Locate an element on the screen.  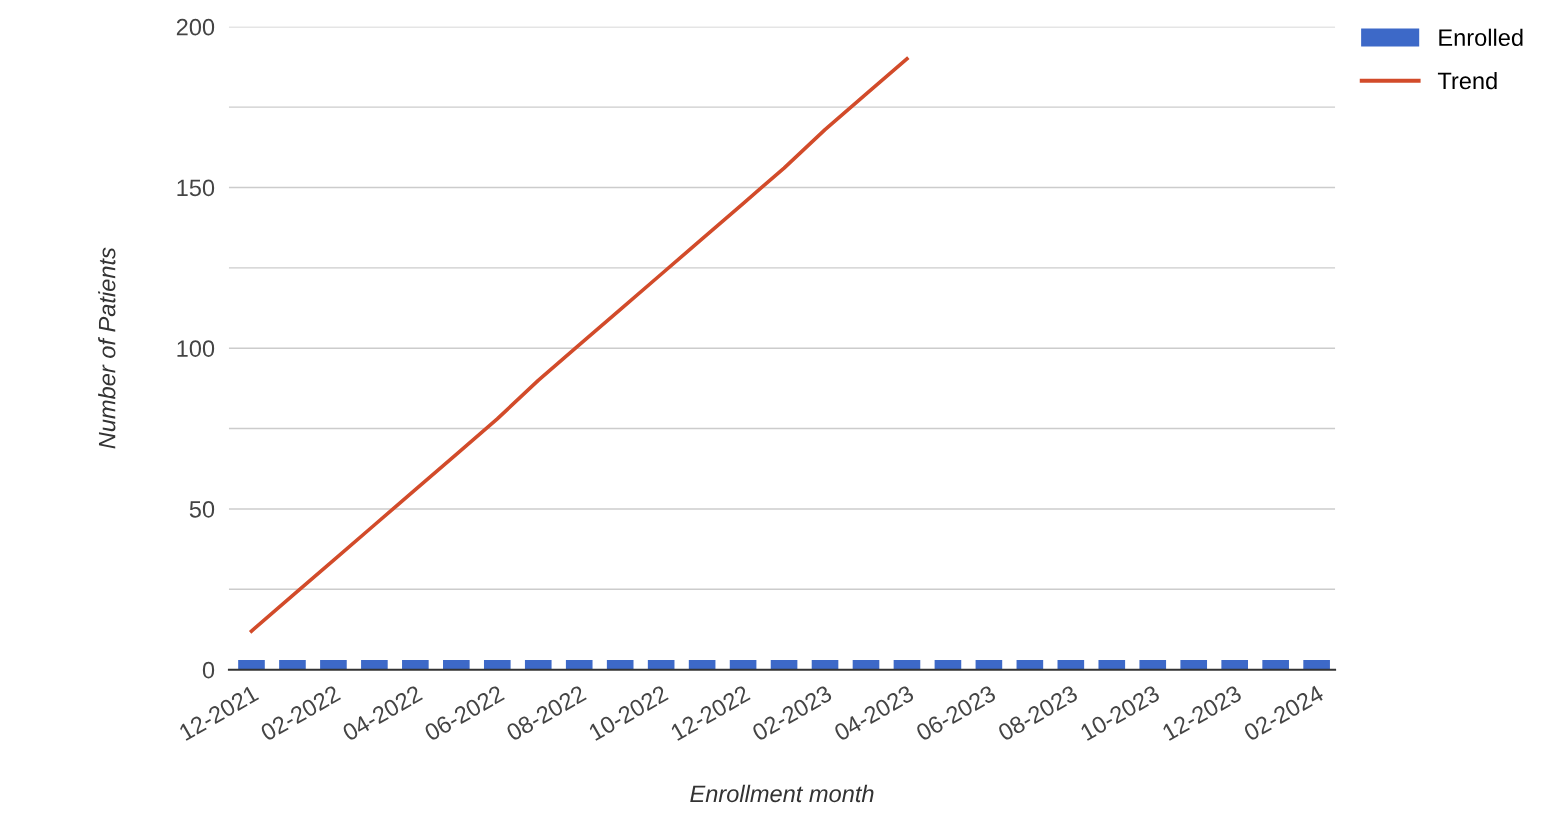
legend-label: Trend is located at coordinates (1467, 80).